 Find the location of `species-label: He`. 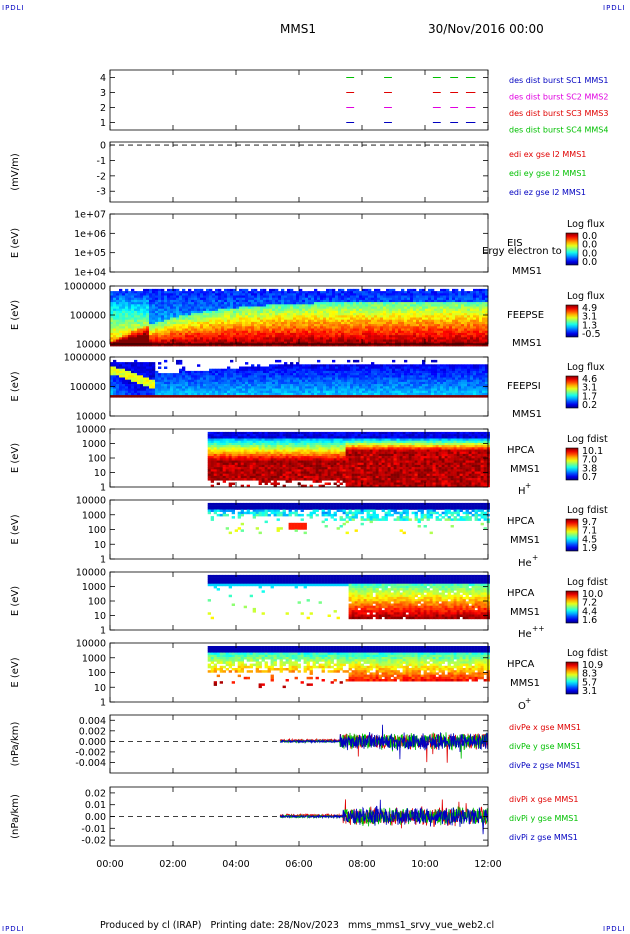

species-label: He is located at coordinates (525, 634).